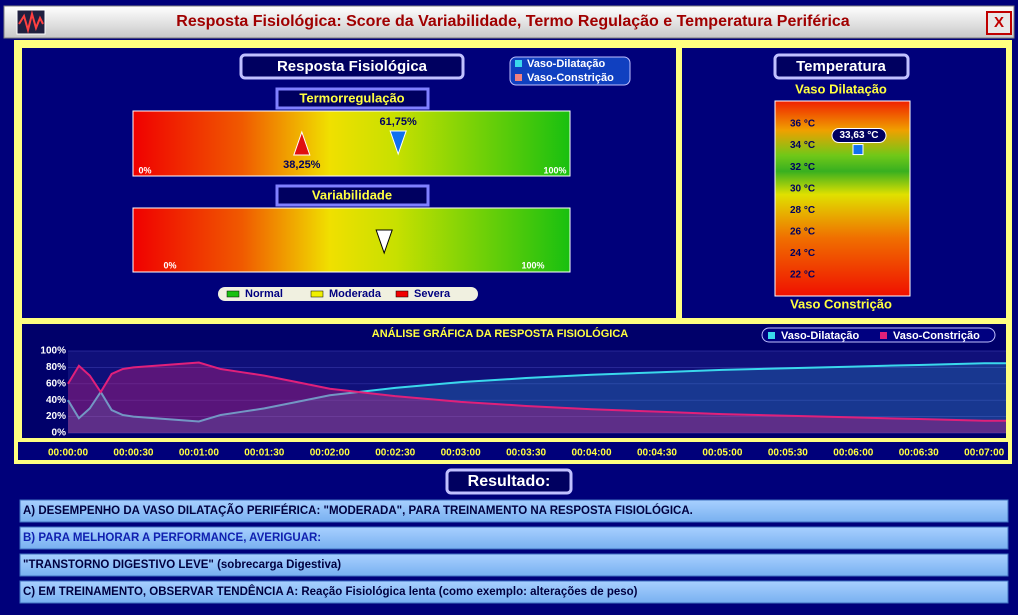 The image size is (1018, 615). Describe the element at coordinates (355, 294) in the screenshot. I see `scale-label: Moderada` at that location.